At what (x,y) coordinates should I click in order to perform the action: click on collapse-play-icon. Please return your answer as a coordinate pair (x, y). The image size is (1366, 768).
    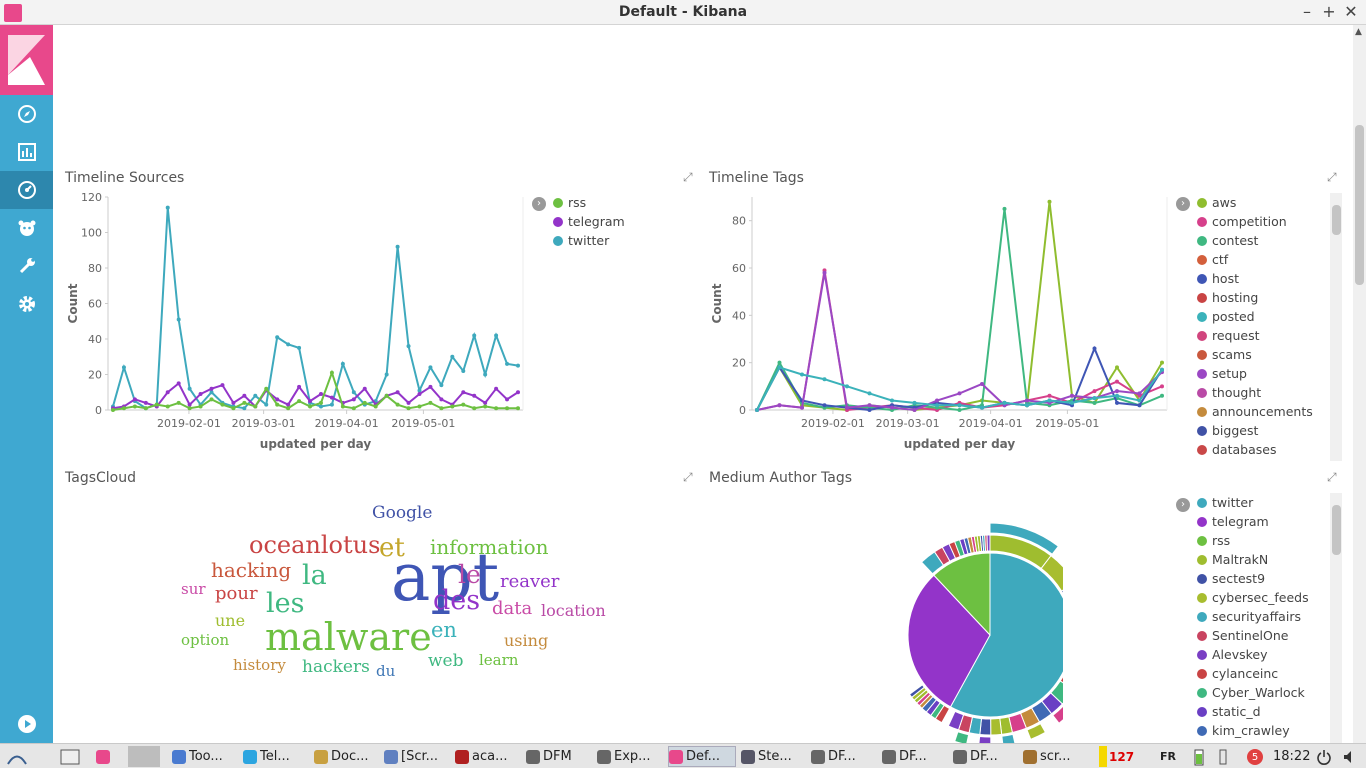
    Looking at the image, I should click on (26, 724).